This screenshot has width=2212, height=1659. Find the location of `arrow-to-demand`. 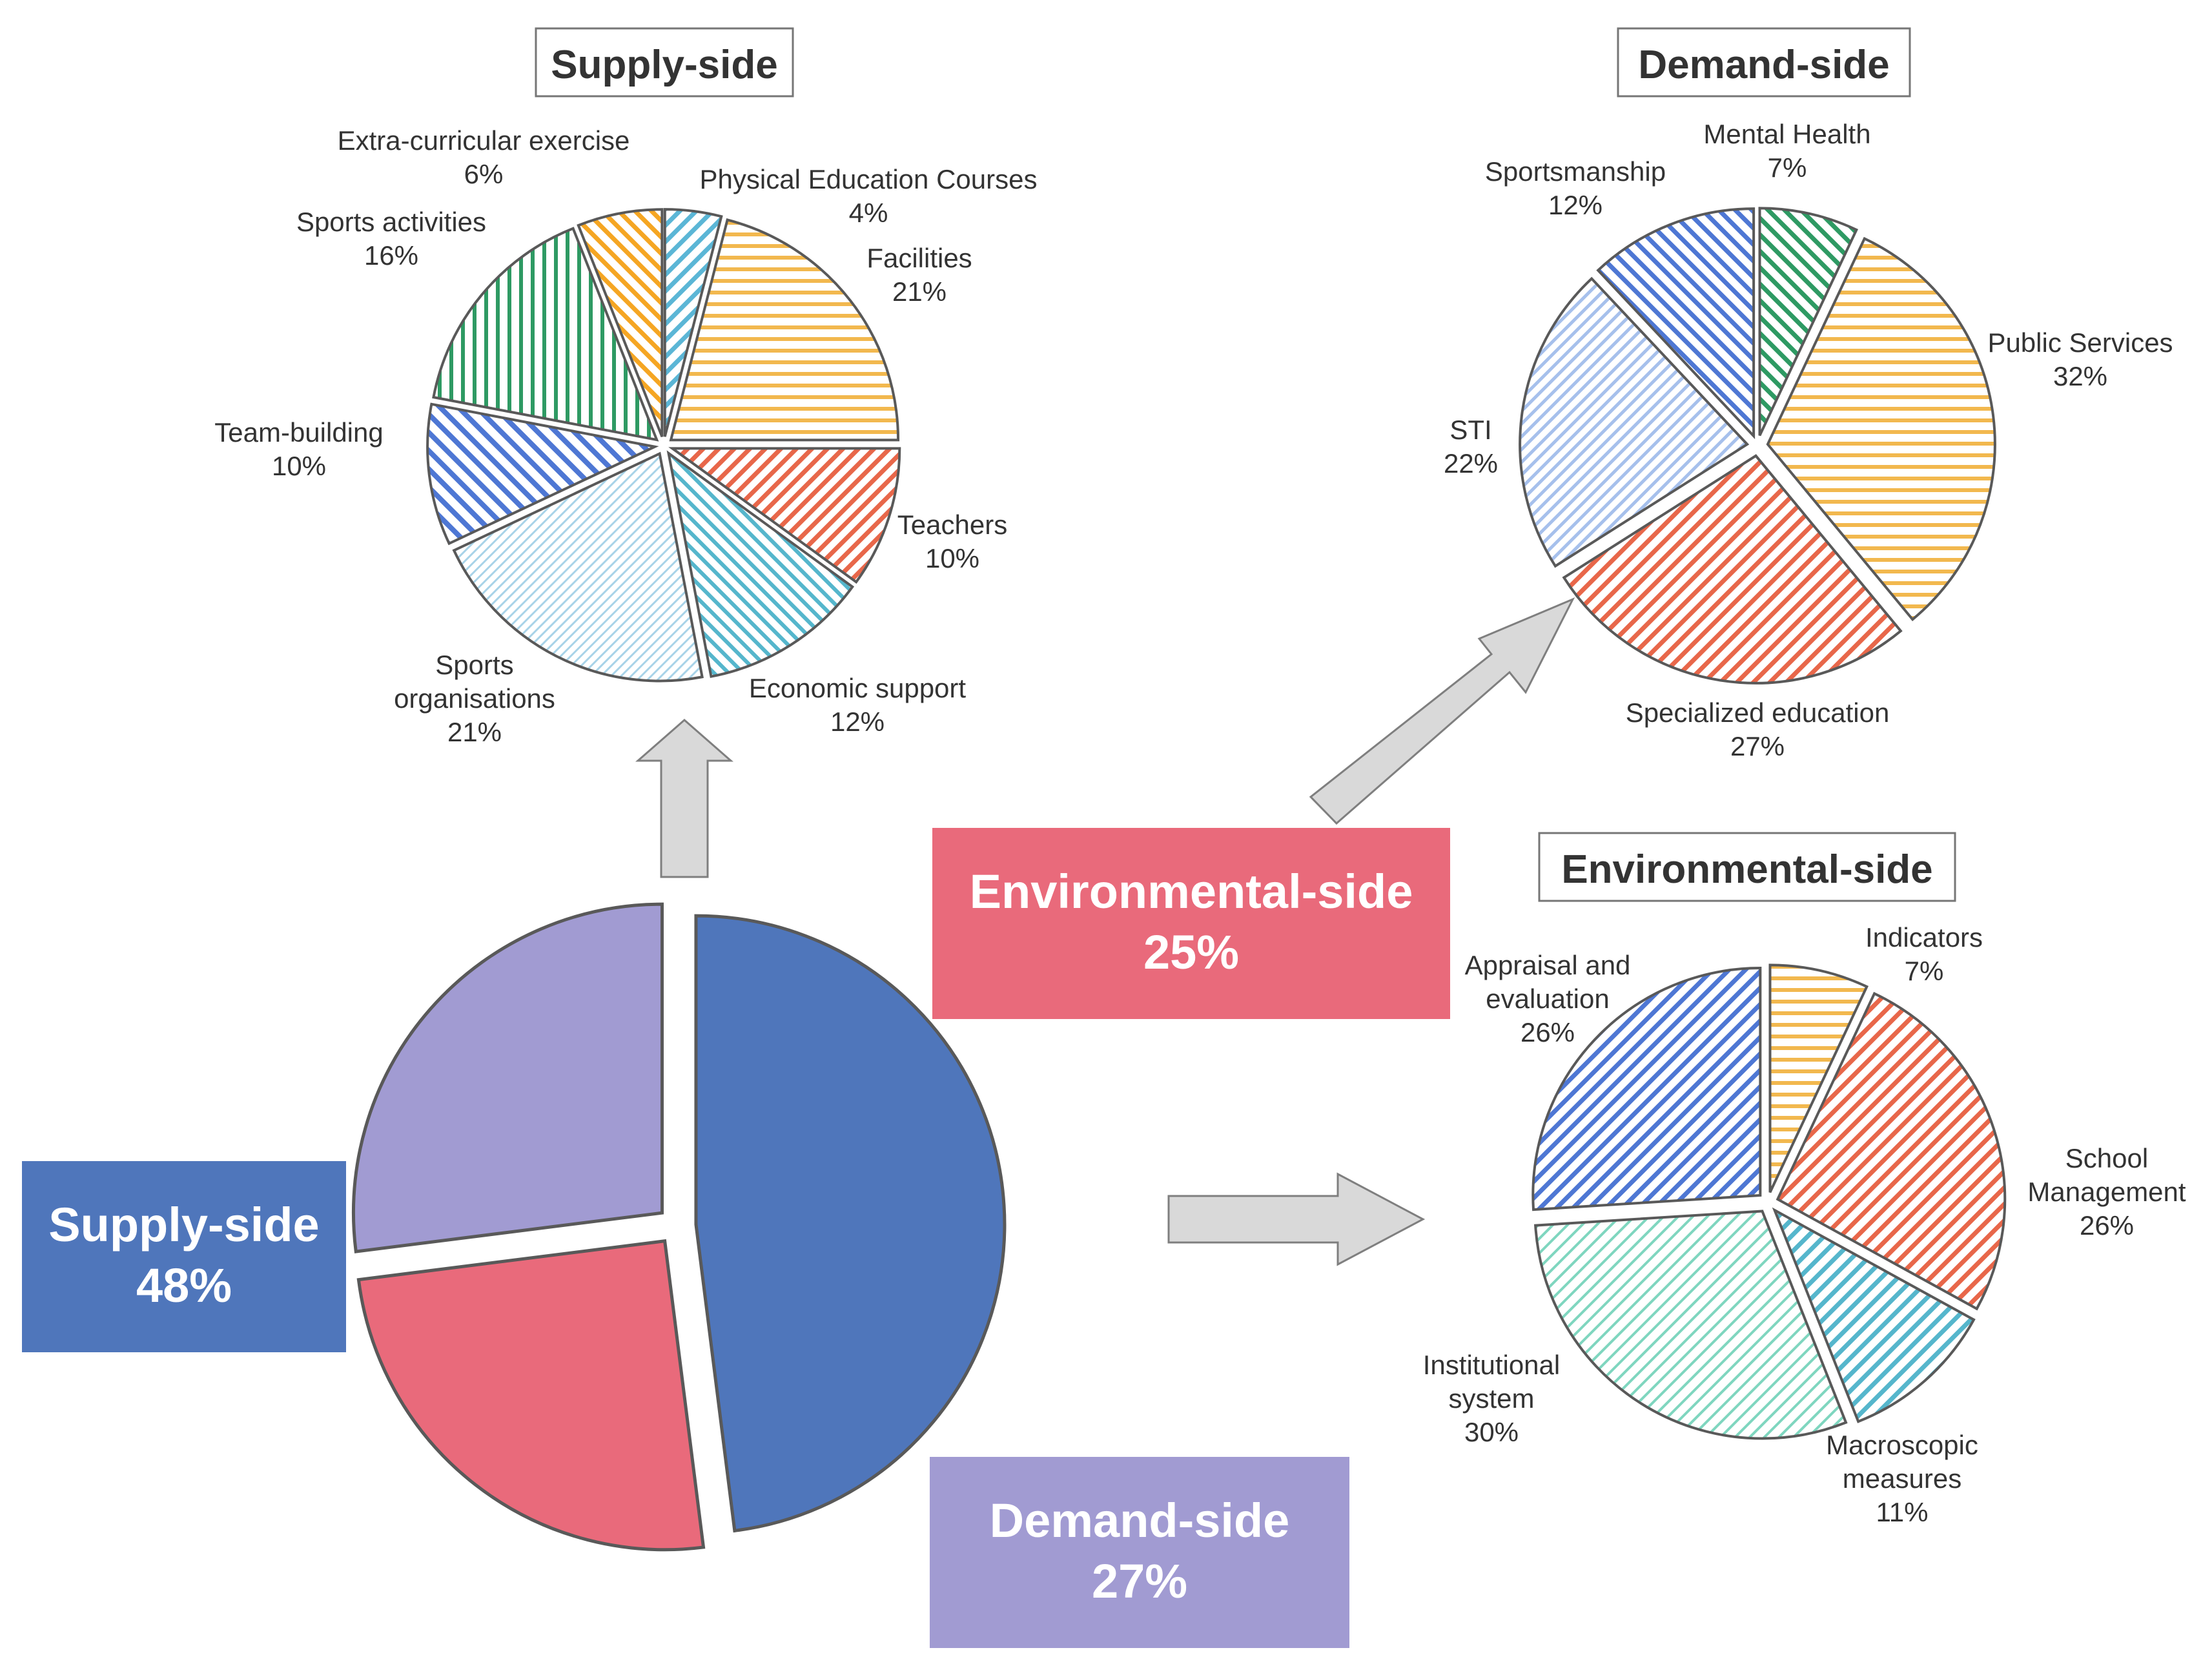

arrow-to-demand is located at coordinates (1442, 711).